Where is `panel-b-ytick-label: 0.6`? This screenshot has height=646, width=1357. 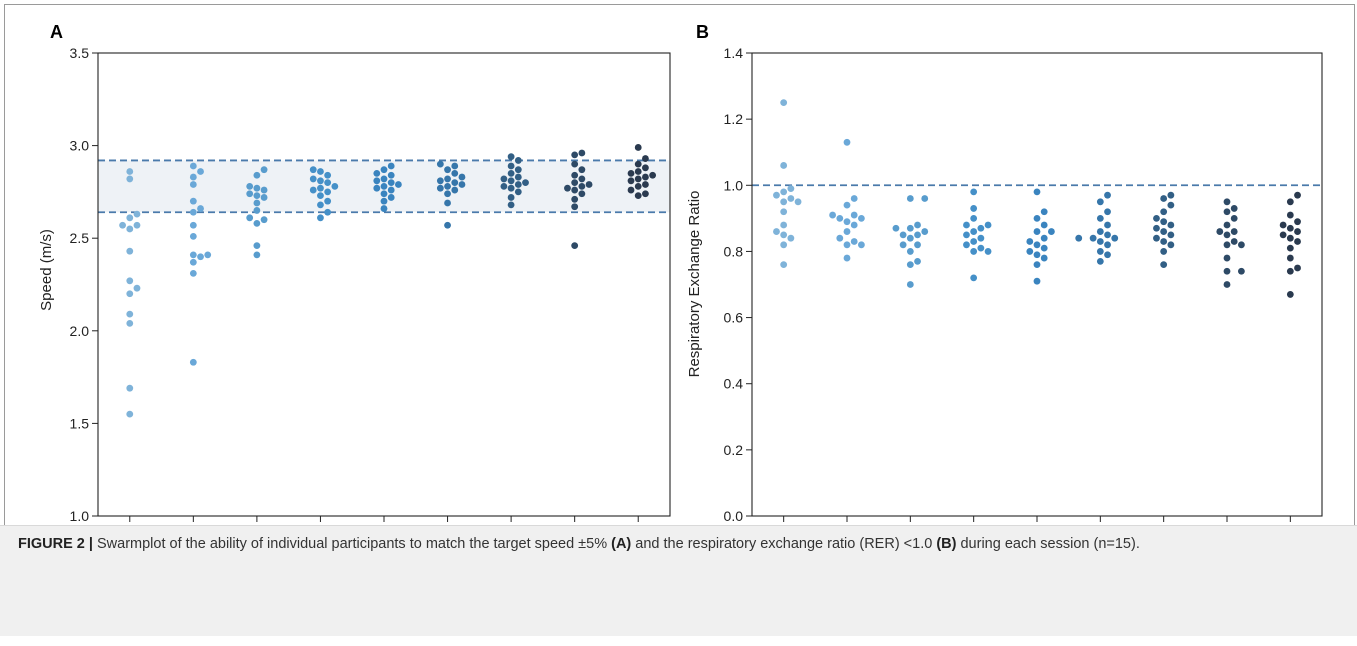
panel-b-ytick-label: 0.6 is located at coordinates (734, 318).